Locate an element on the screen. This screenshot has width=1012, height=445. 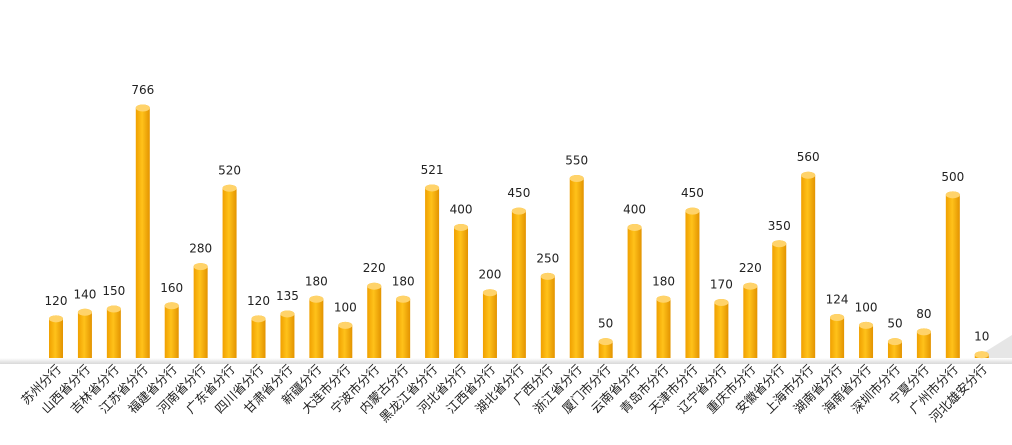
value-label: 766 is located at coordinates (142, 90).